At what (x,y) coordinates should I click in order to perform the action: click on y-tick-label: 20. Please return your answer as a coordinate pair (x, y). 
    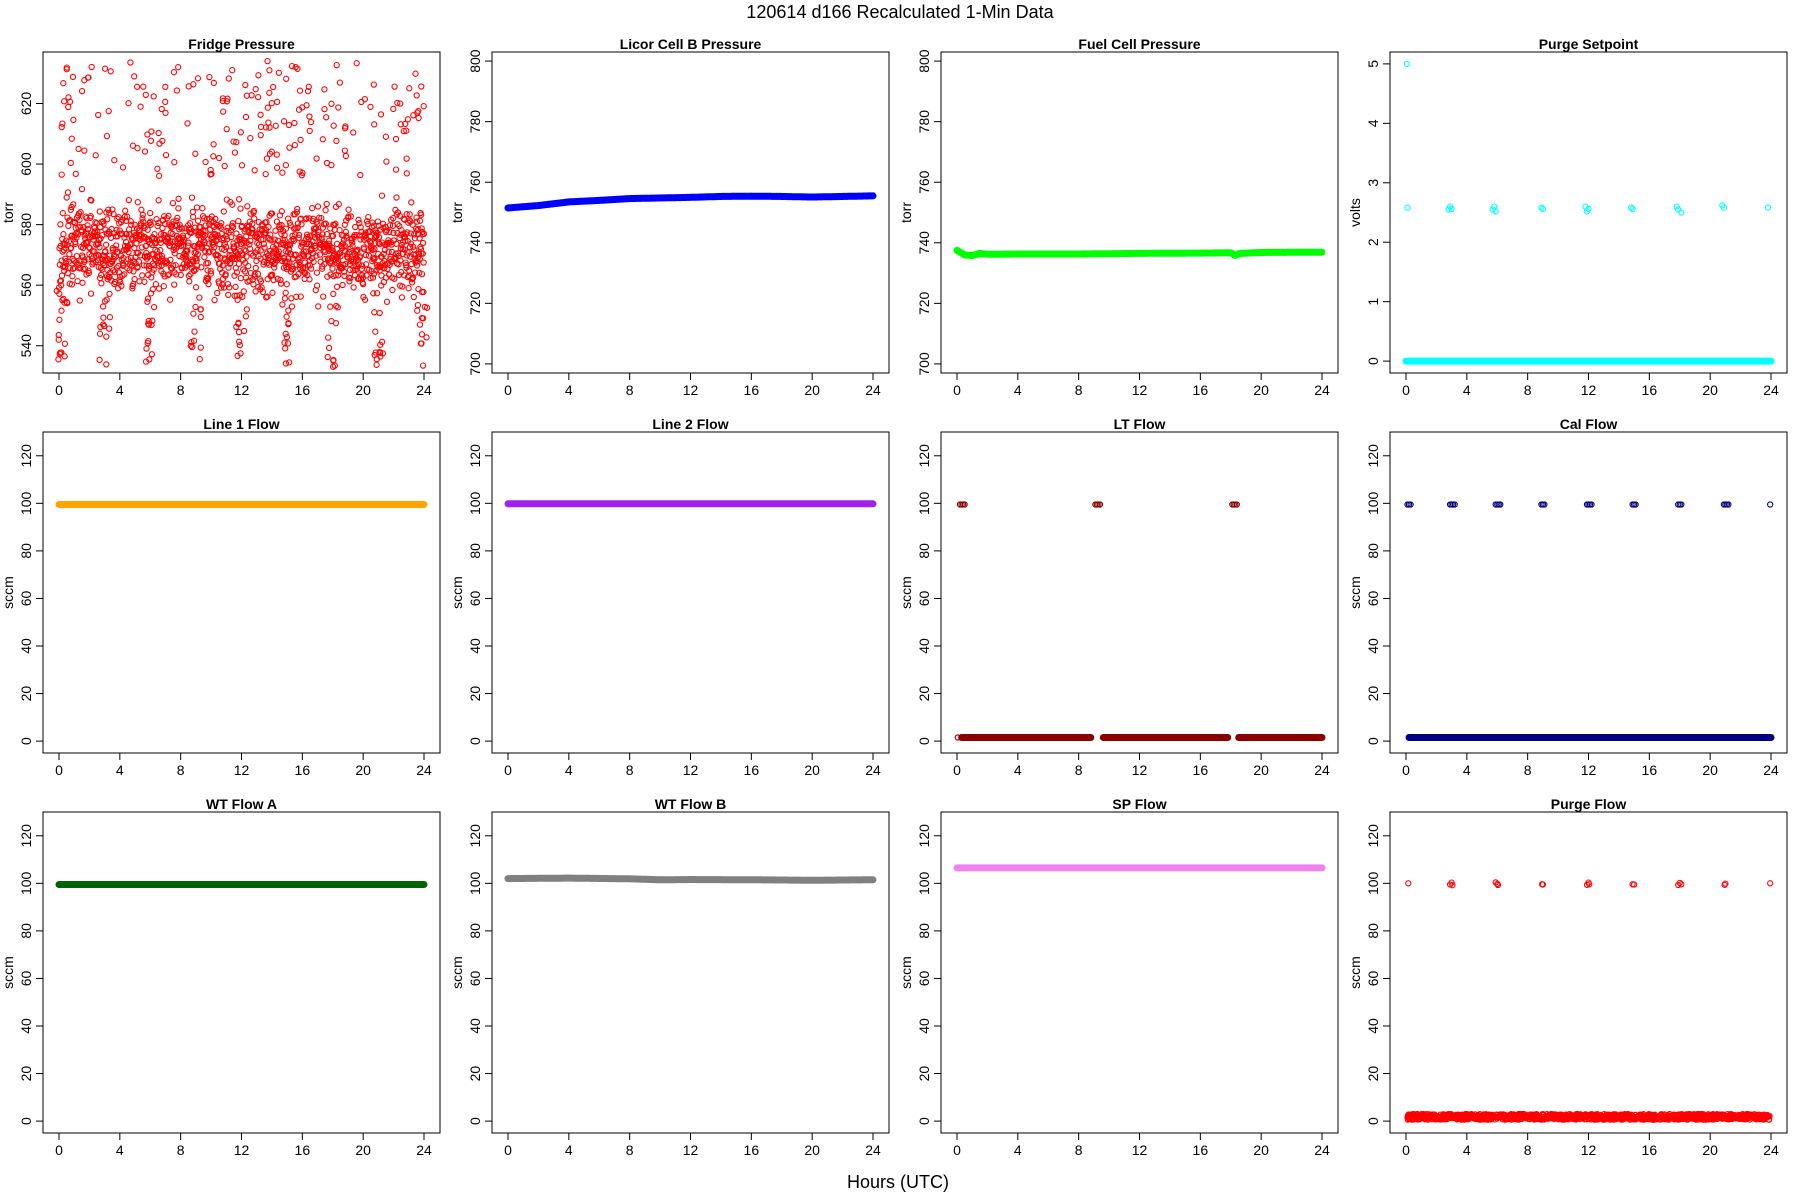
    Looking at the image, I should click on (475, 694).